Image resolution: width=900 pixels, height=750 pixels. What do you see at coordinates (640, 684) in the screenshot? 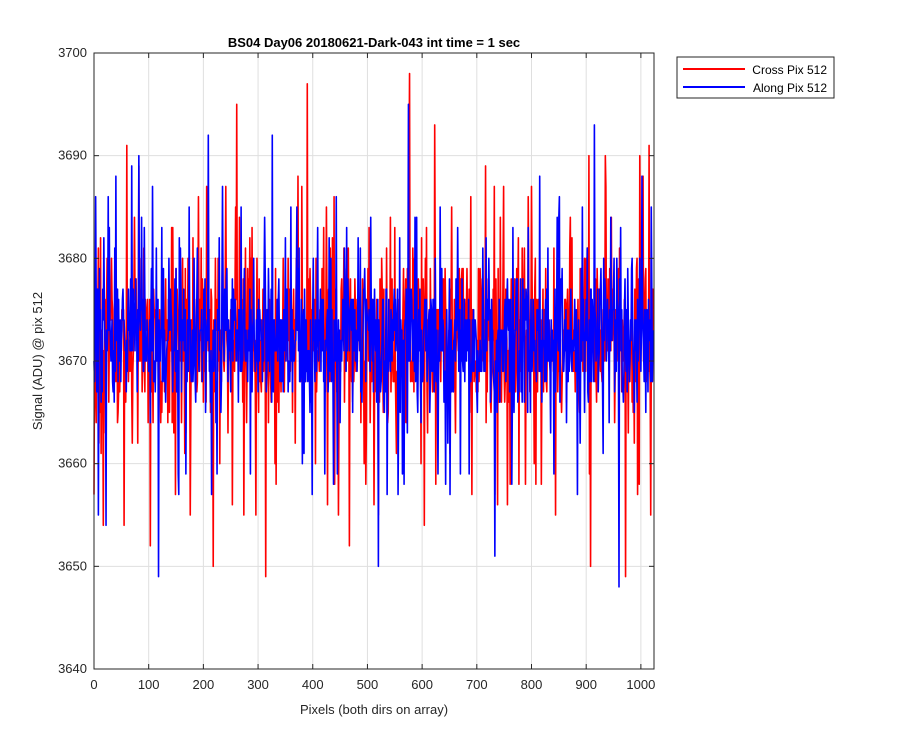
I see `x-tick-label: 1000` at bounding box center [640, 684].